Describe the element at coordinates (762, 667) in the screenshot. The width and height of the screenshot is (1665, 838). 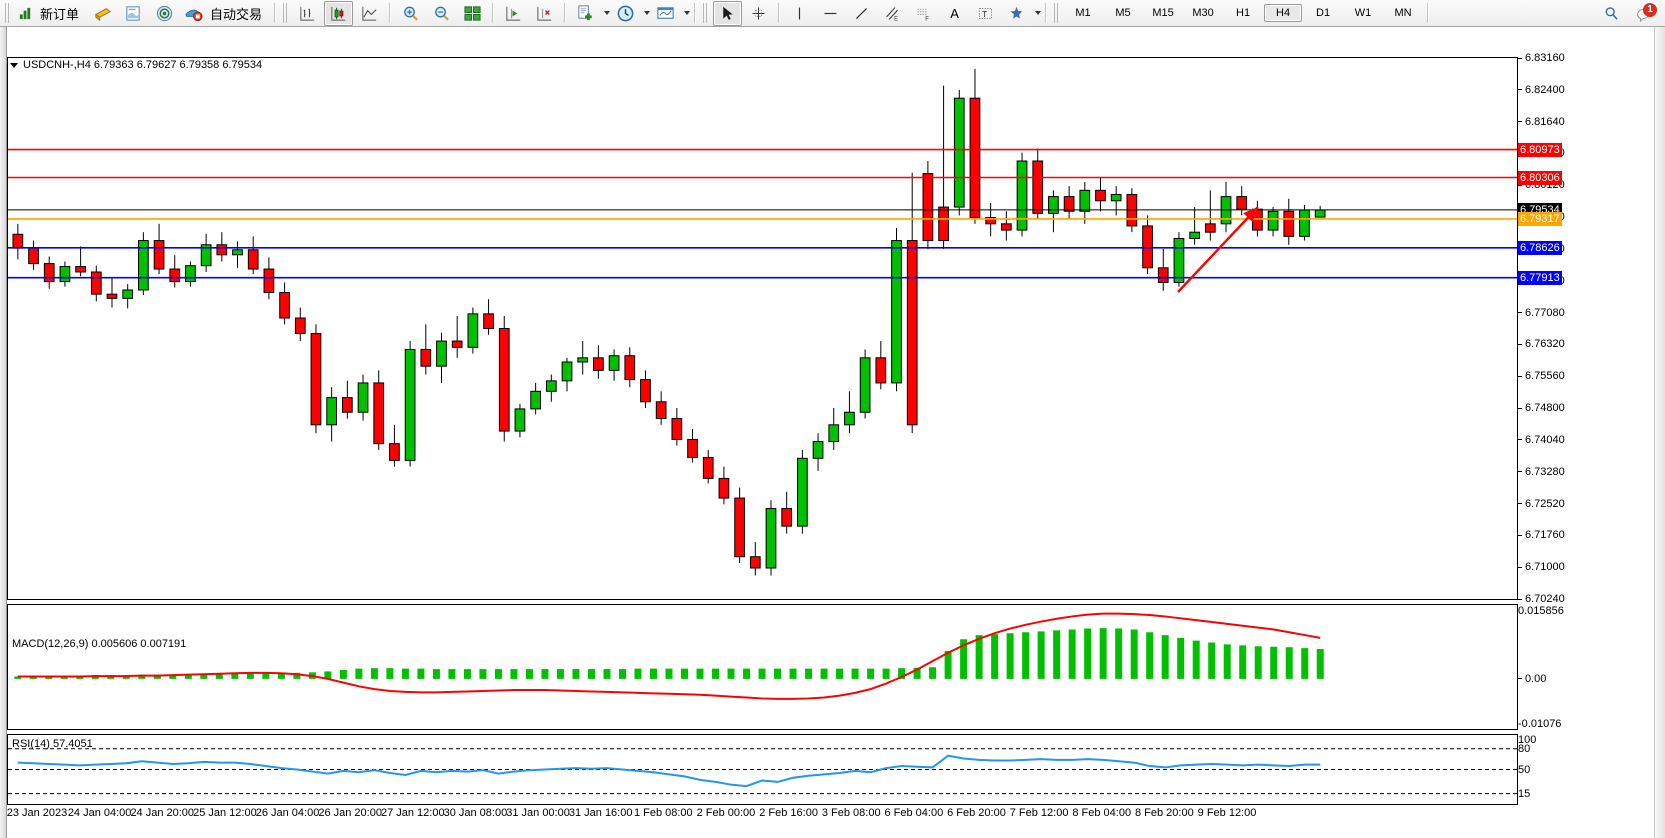
I see `macd-pane` at that location.